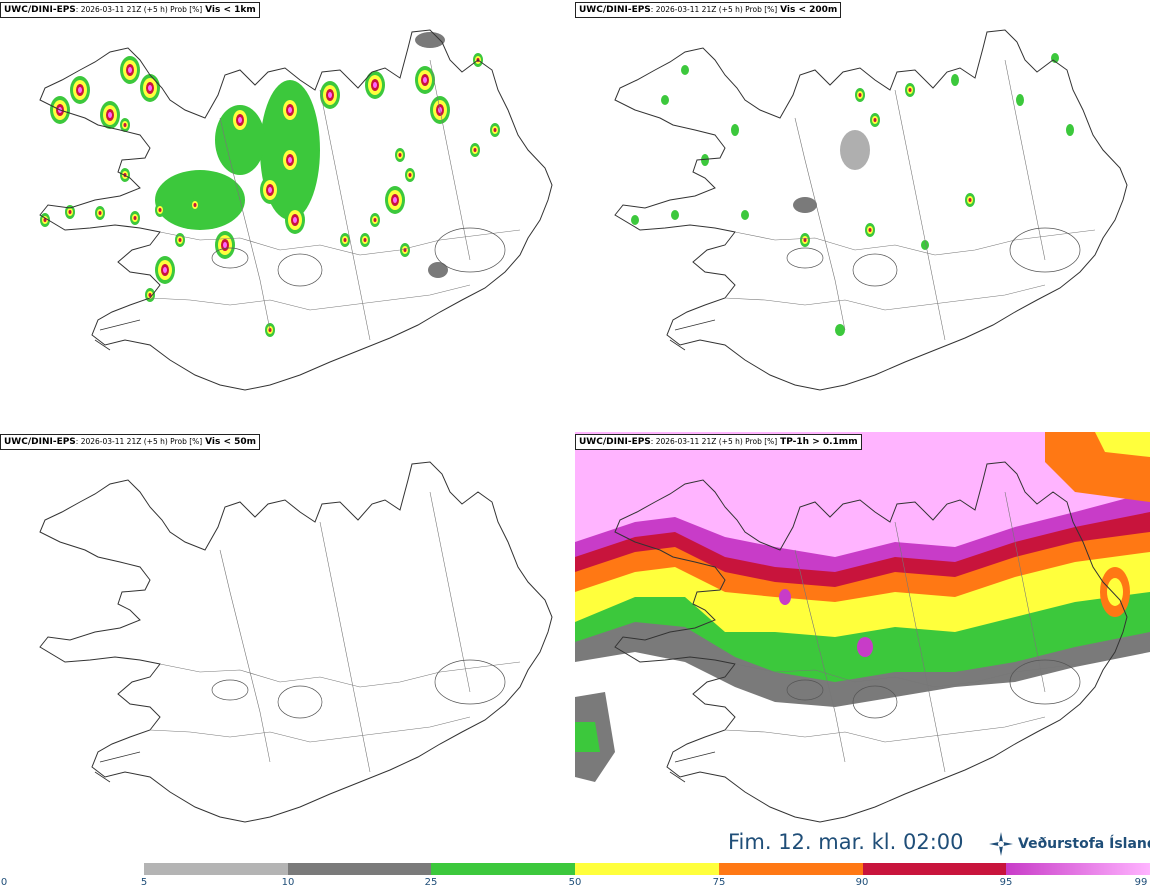  Describe the element at coordinates (1006, 882) in the screenshot. I see `colorbar-tick: 95` at that location.